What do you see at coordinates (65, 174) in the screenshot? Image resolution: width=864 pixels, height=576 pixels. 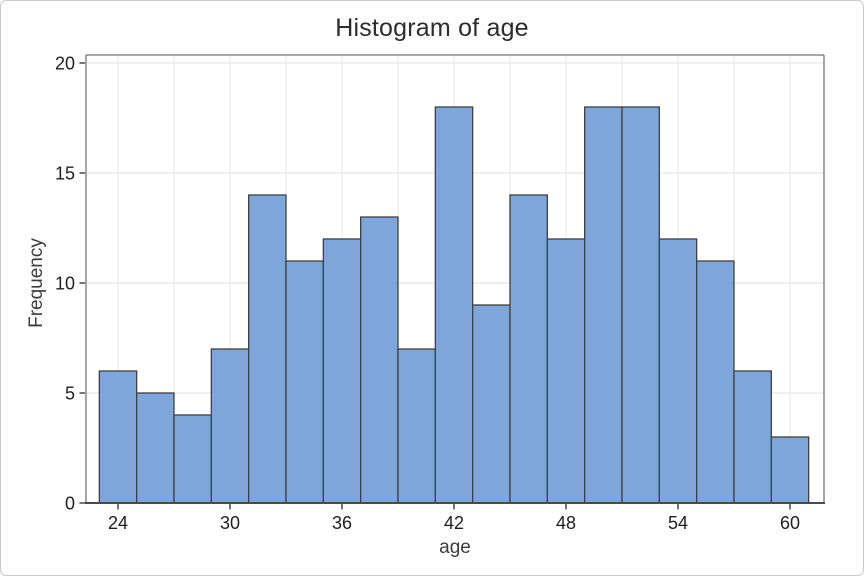 I see `y-tick-label: 15` at bounding box center [65, 174].